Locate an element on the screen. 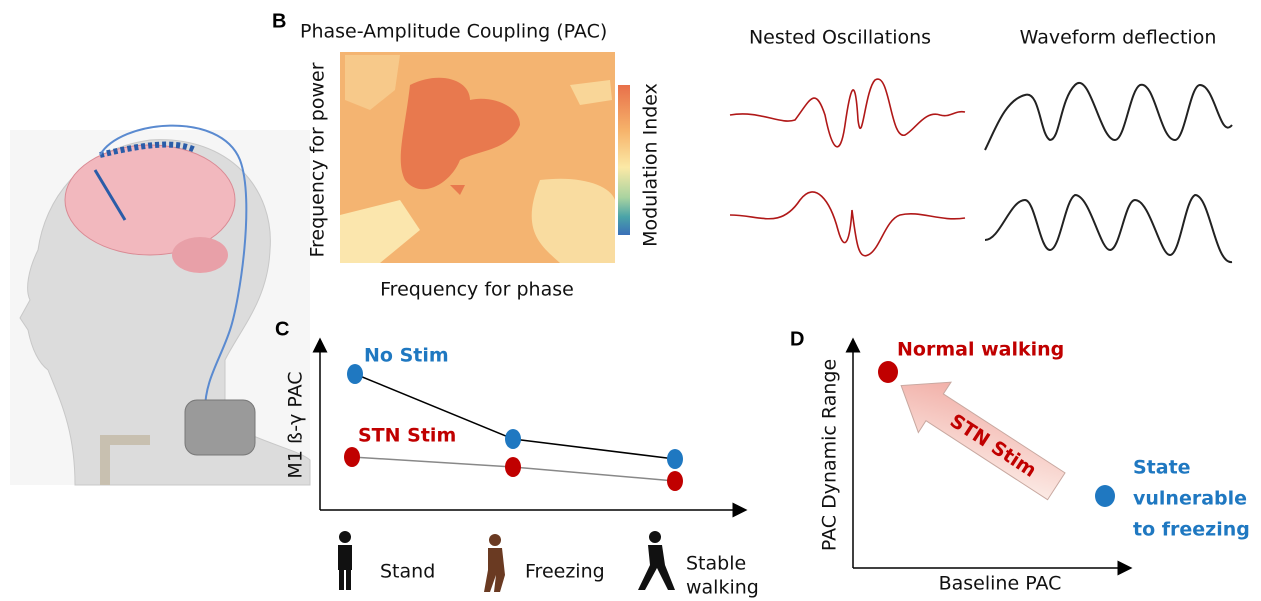 Image resolution: width=1261 pixels, height=601 pixels. category-label: Stable is located at coordinates (716, 564).